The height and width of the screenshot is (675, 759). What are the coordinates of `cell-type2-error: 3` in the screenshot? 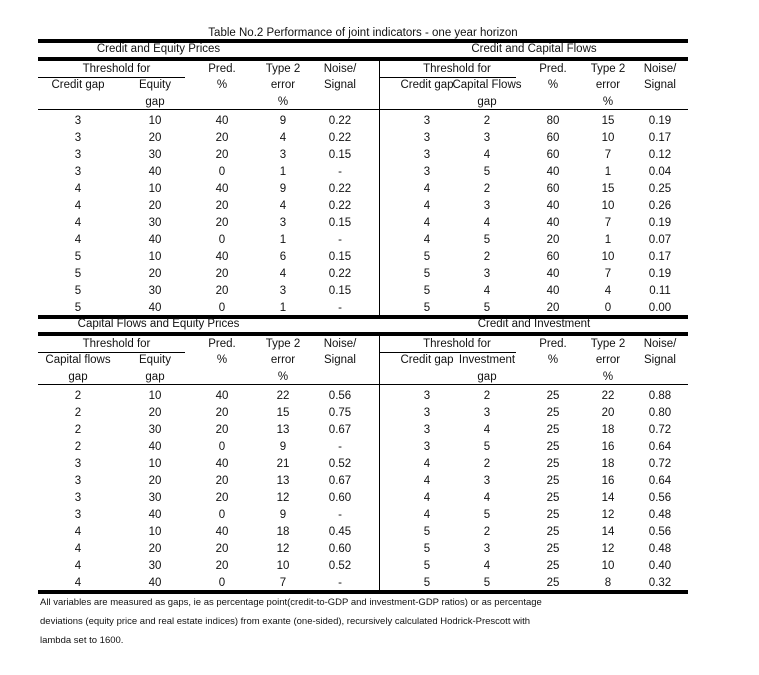 It's located at (283, 155).